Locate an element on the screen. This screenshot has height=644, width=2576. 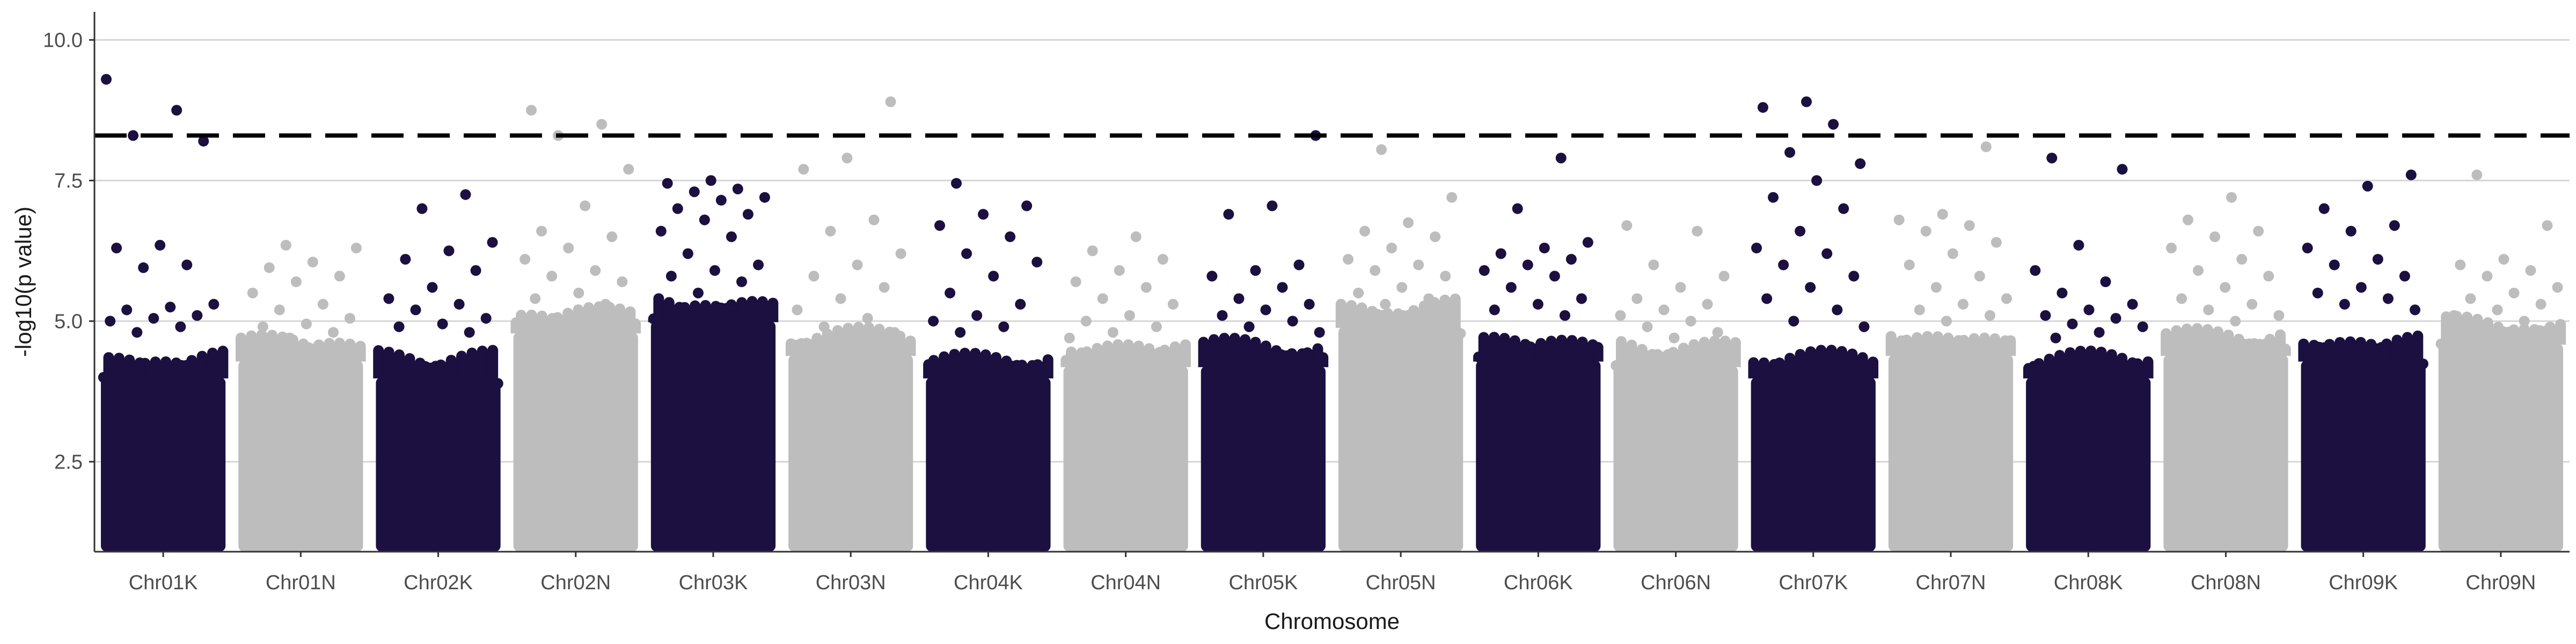
y-axis-title: -log10(p value) is located at coordinates (23, 282).